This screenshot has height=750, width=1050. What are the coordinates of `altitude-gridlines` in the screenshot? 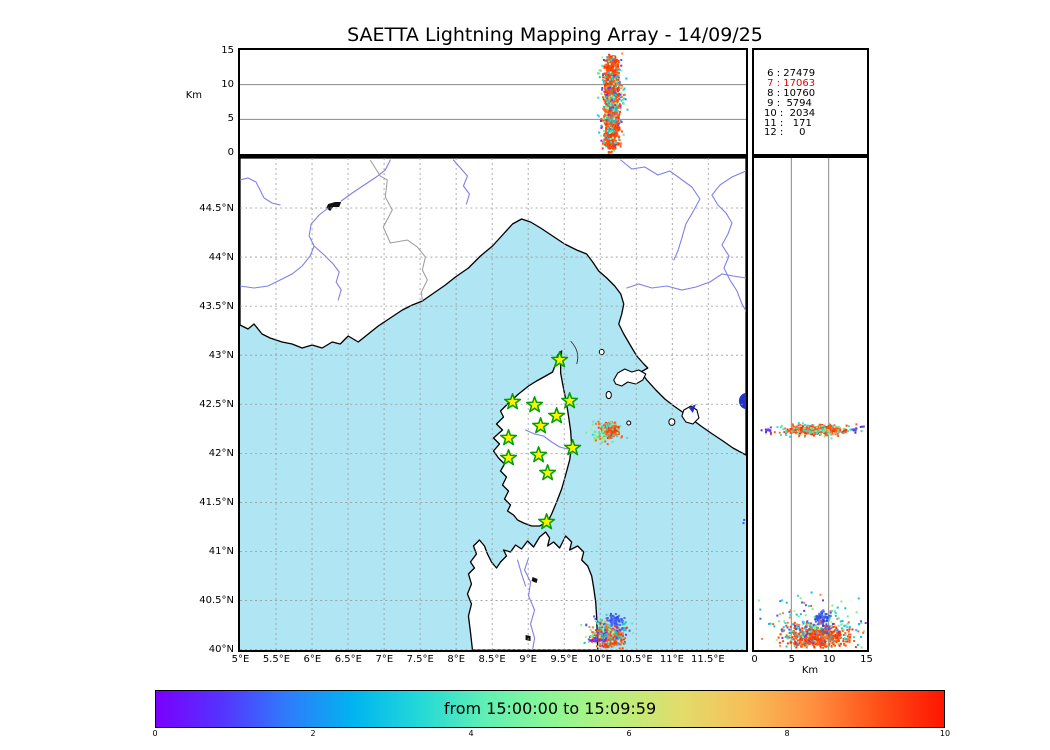 It's located at (493, 102).